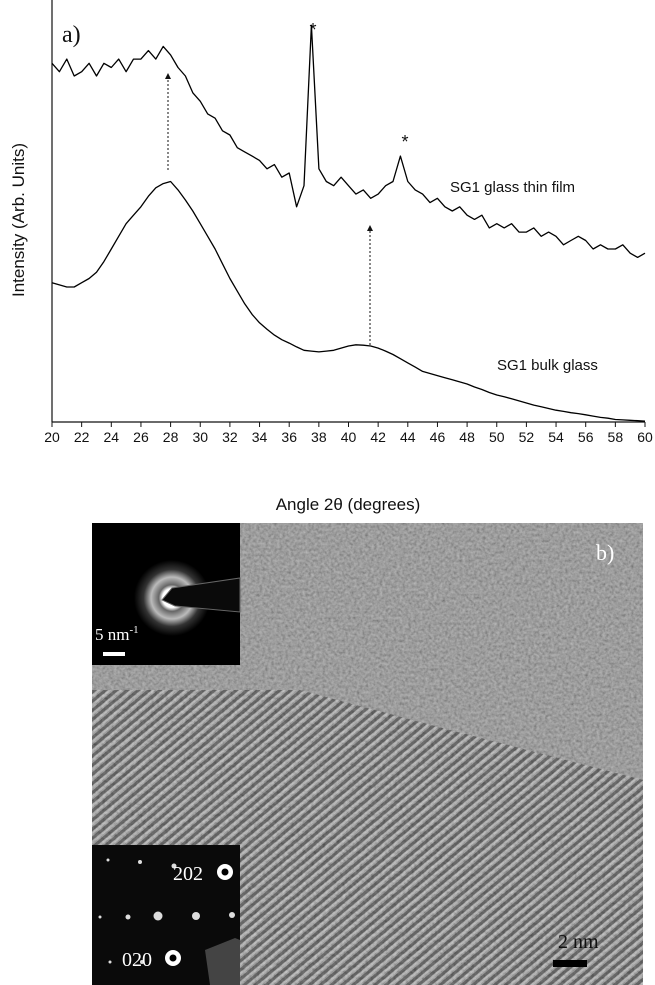 The width and height of the screenshot is (655, 985). Describe the element at coordinates (112, 634) in the screenshot. I see `inset-scale-text: 5 nm` at that location.